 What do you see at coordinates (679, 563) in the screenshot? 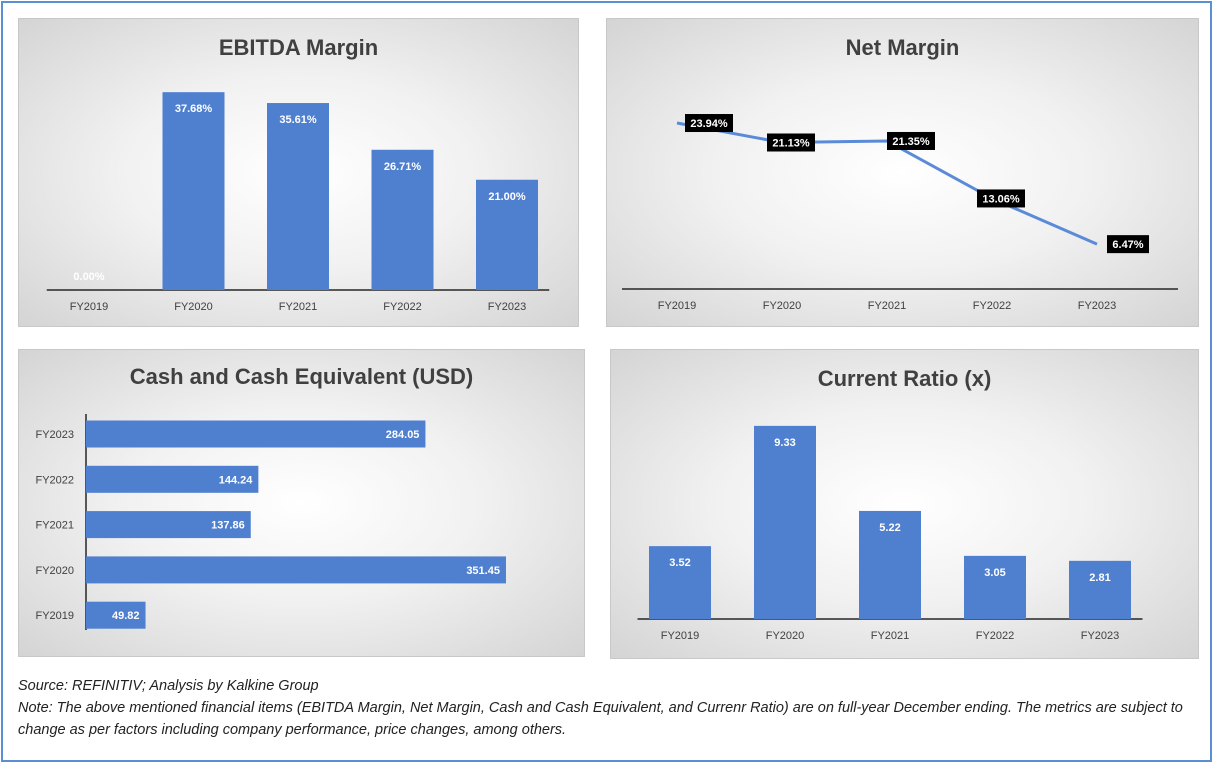
I see `data-label: 3.52` at bounding box center [679, 563].